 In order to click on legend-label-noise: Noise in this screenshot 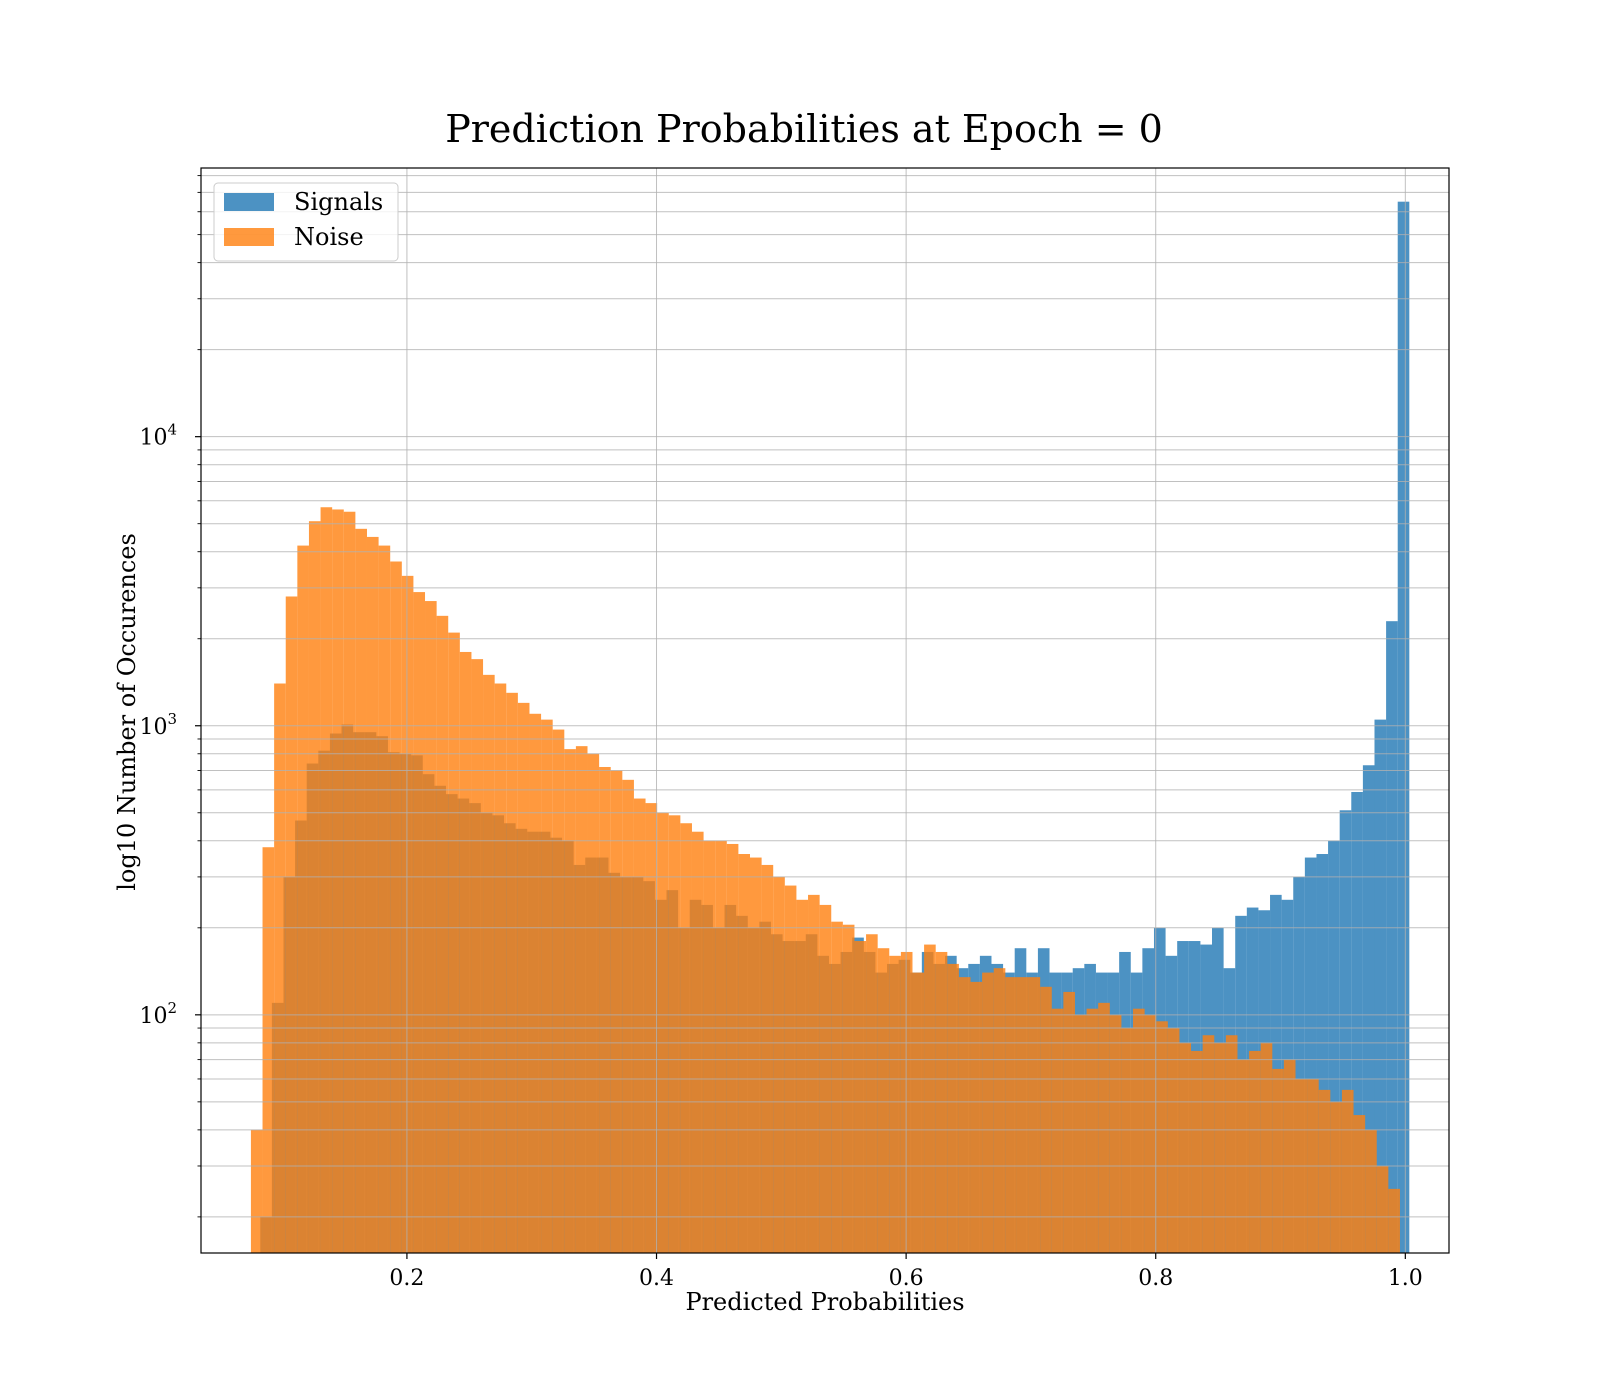, I will do `click(329, 237)`.